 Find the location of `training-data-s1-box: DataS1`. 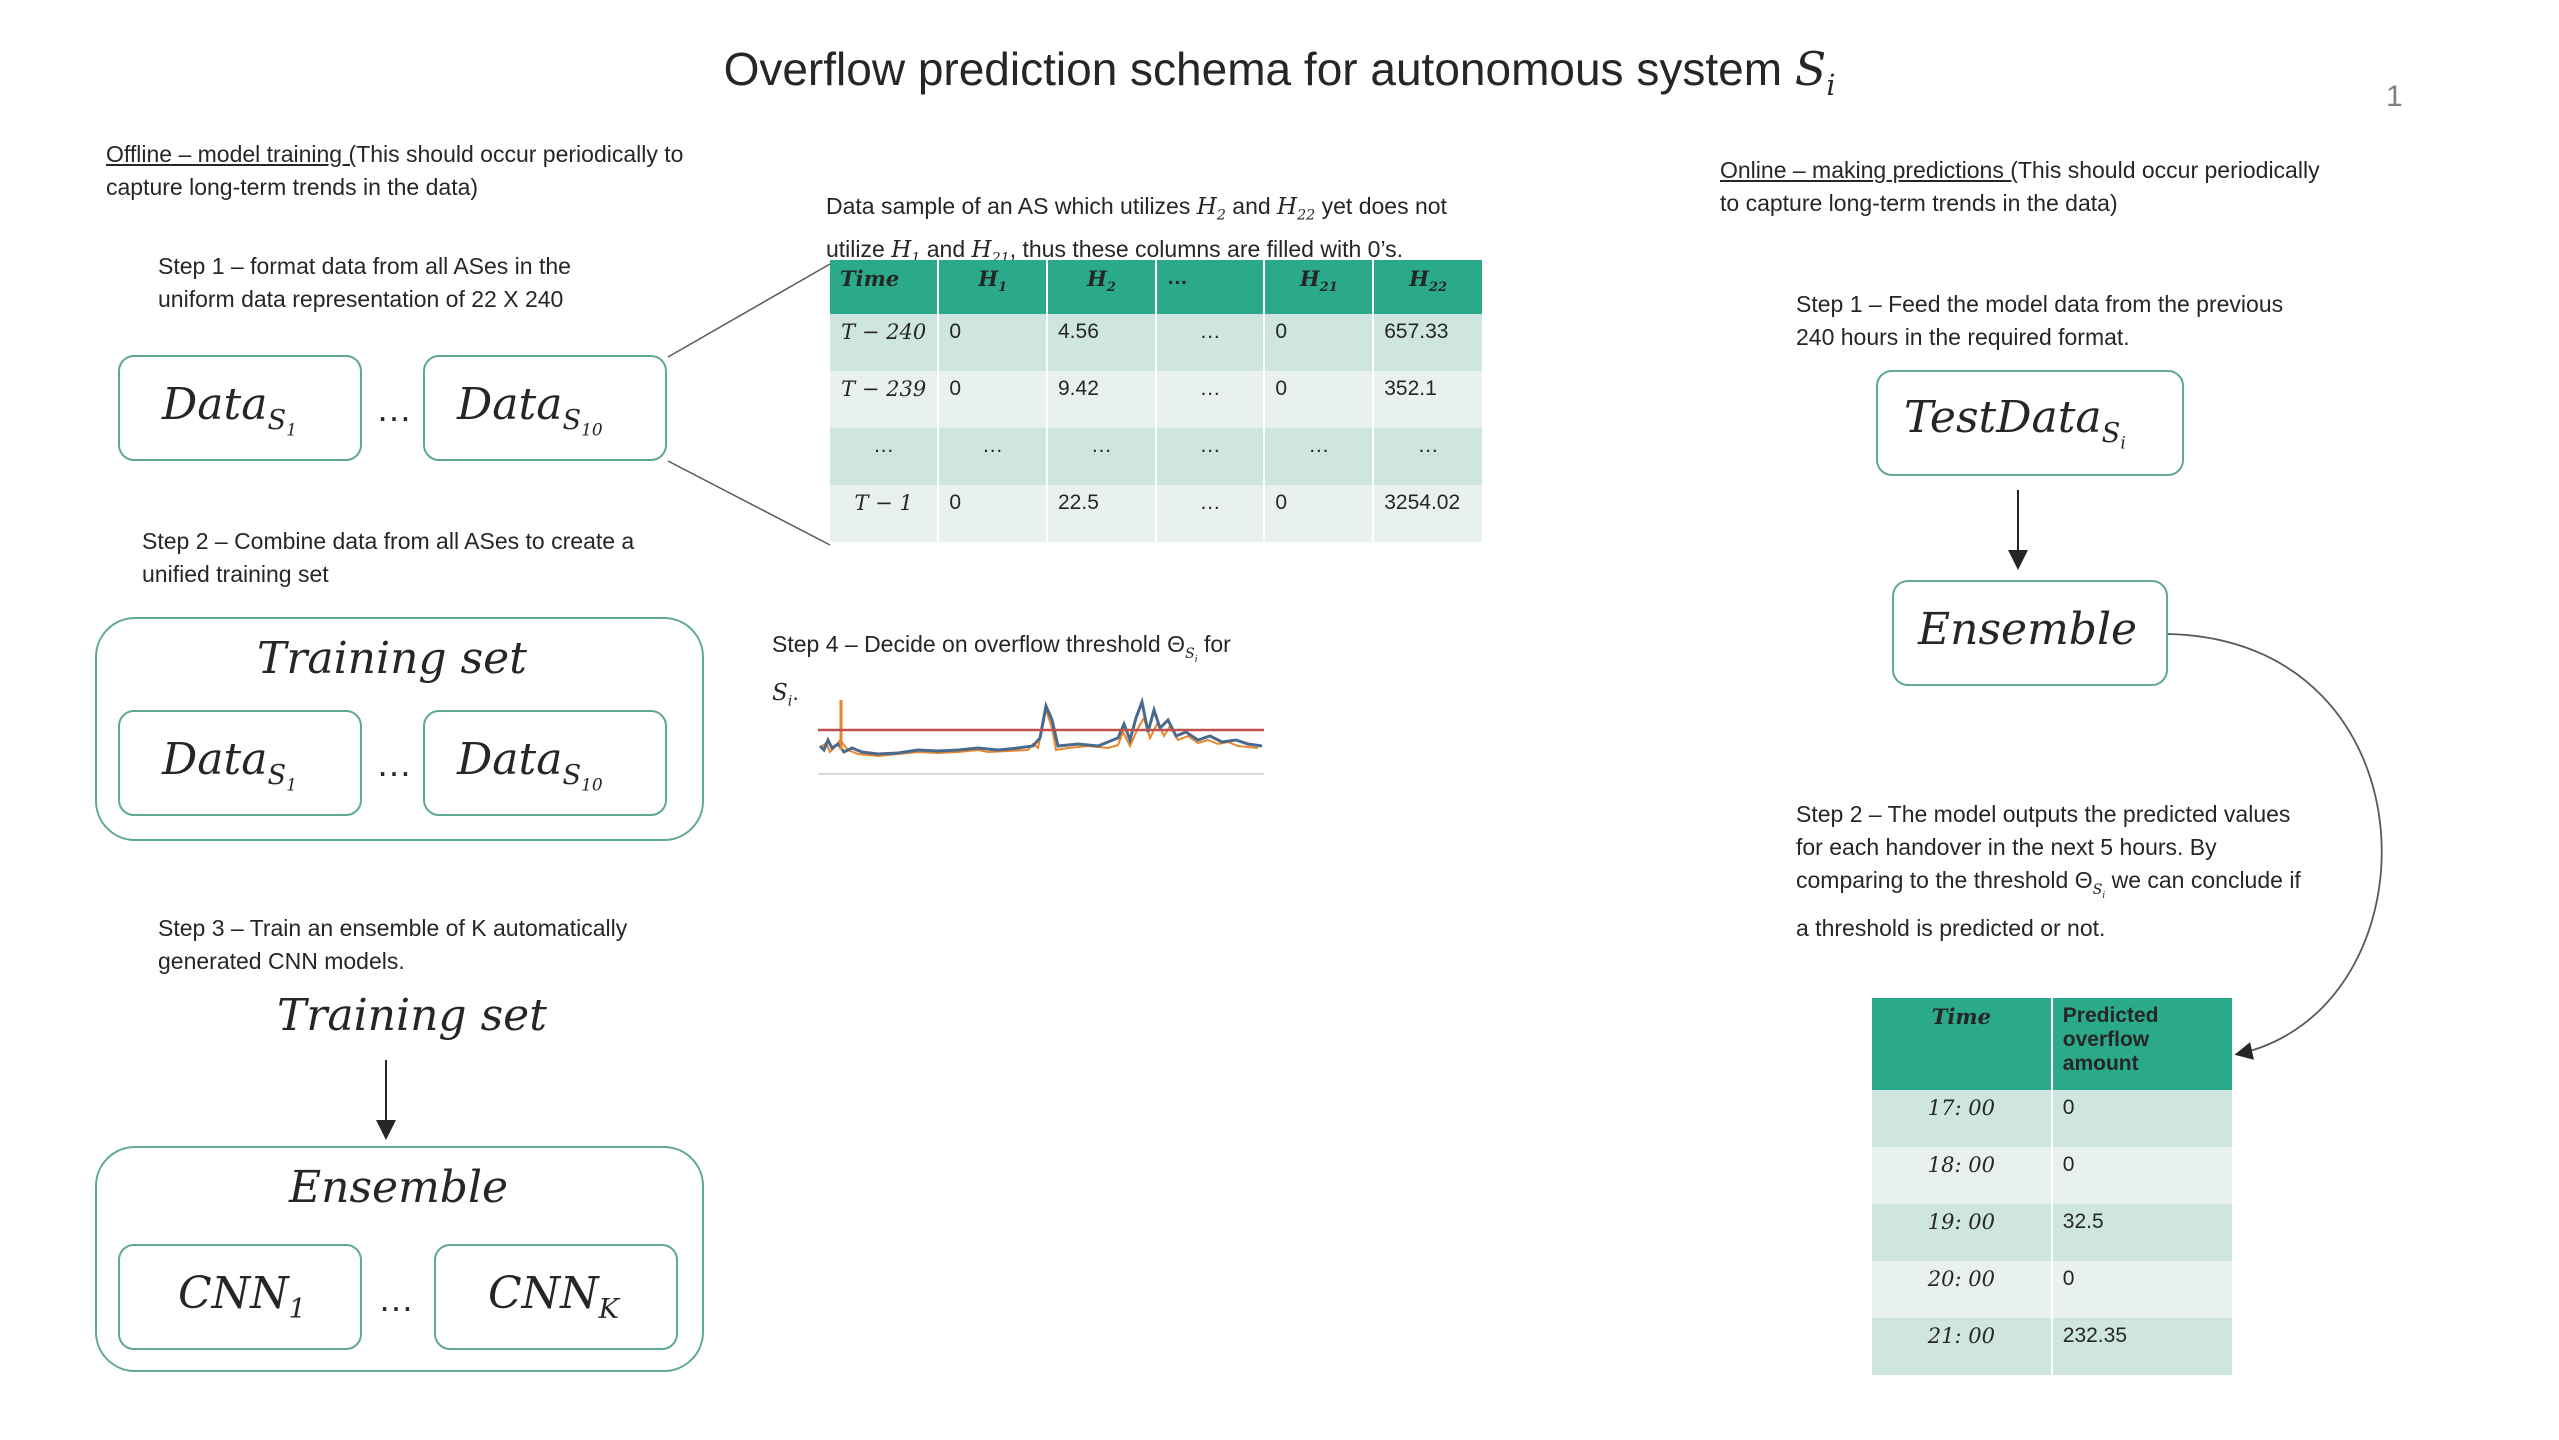

training-data-s1-box: DataS1 is located at coordinates (240, 763).